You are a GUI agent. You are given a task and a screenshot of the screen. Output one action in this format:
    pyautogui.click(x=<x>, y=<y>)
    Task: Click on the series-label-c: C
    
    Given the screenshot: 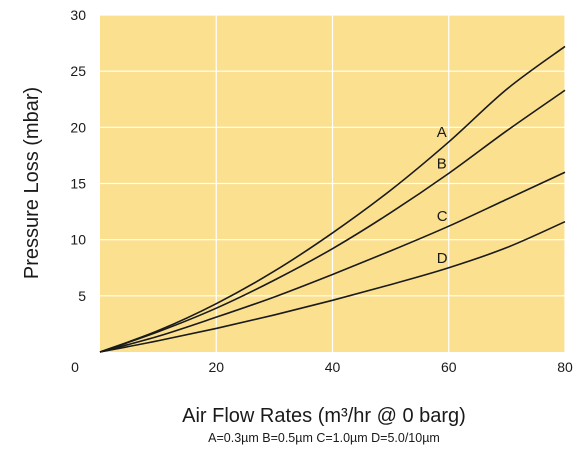 What is the action you would take?
    pyautogui.click(x=442, y=216)
    